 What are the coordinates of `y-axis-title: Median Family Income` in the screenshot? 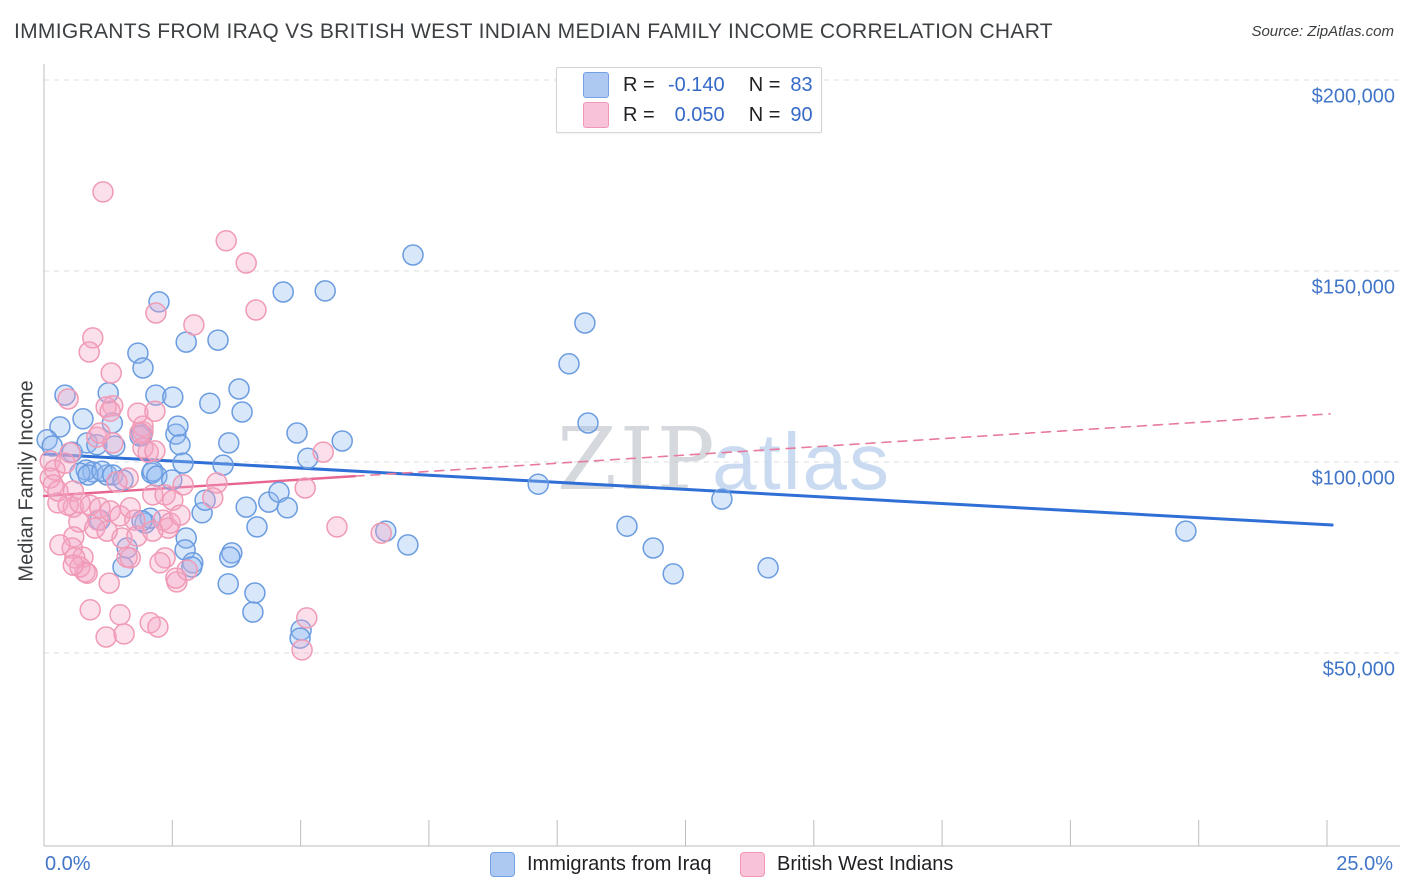 It's located at (26, 481).